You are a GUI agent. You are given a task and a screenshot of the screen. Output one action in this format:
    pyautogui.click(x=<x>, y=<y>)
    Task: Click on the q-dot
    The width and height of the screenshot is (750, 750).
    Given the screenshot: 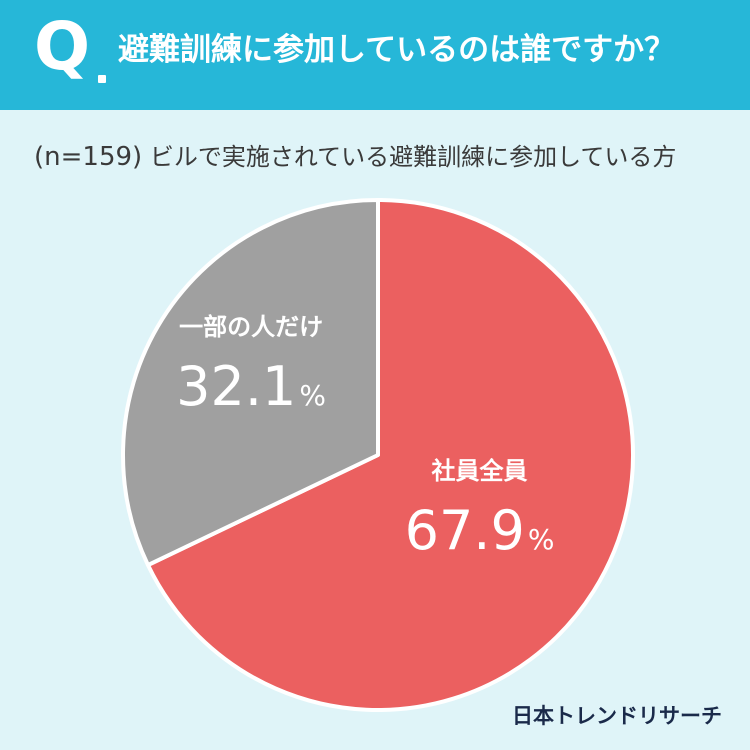 What is the action you would take?
    pyautogui.click(x=102, y=79)
    